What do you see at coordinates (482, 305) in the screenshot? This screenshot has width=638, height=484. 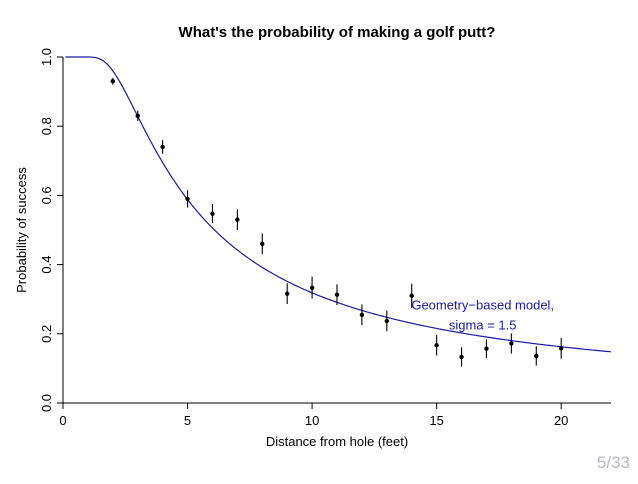 I see `model-annotation-line1: Geometry−based model,` at bounding box center [482, 305].